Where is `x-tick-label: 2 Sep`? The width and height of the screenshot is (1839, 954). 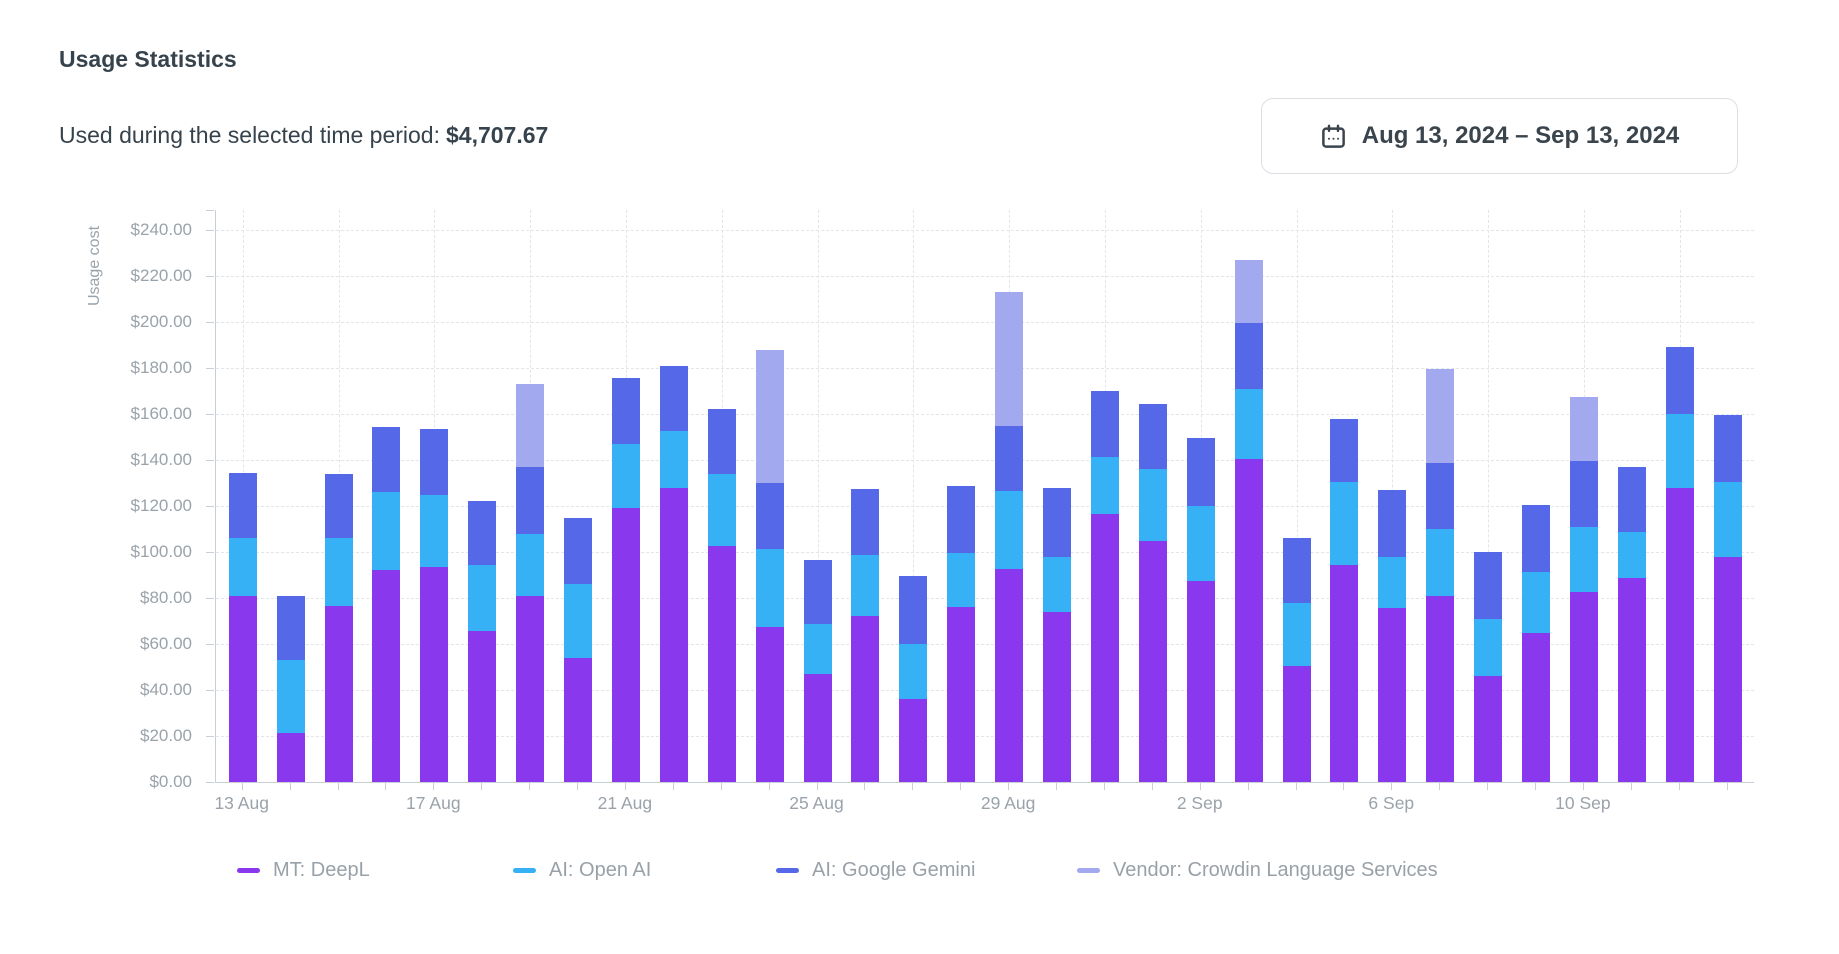
x-tick-label: 2 Sep is located at coordinates (1199, 803).